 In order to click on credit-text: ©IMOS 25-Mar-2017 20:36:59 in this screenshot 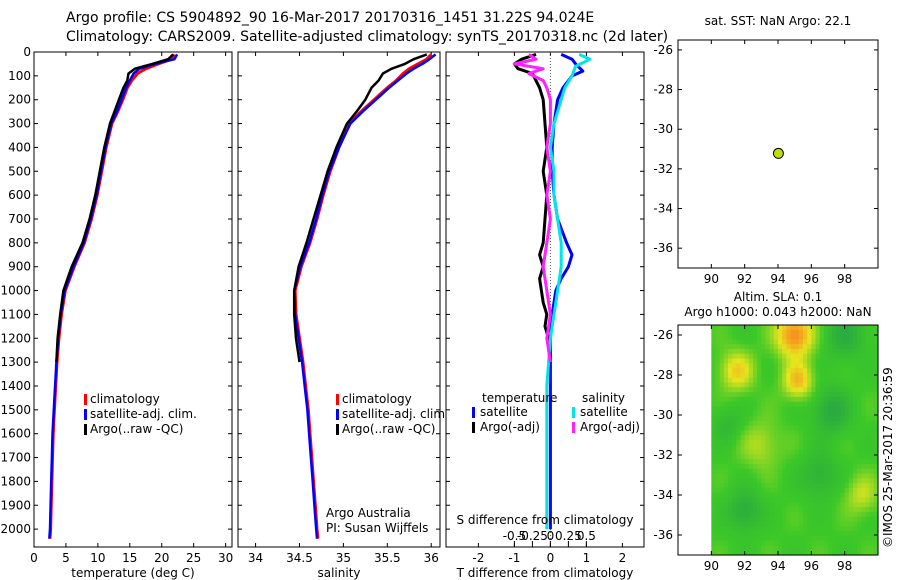, I will do `click(888, 457)`.